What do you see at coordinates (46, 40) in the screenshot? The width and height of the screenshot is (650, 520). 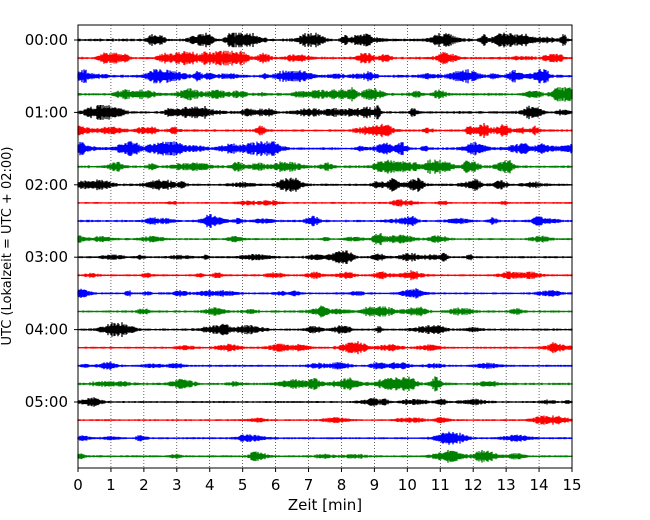 I see `y-tick-label-0: 00:00` at bounding box center [46, 40].